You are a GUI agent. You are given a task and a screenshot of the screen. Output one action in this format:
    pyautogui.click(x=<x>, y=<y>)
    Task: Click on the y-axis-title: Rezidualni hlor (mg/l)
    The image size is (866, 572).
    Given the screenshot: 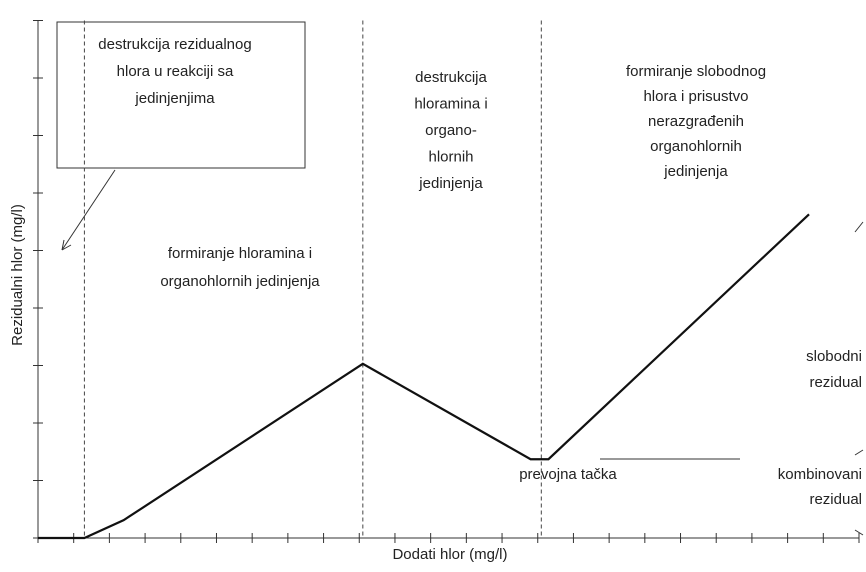 What is the action you would take?
    pyautogui.click(x=17, y=275)
    